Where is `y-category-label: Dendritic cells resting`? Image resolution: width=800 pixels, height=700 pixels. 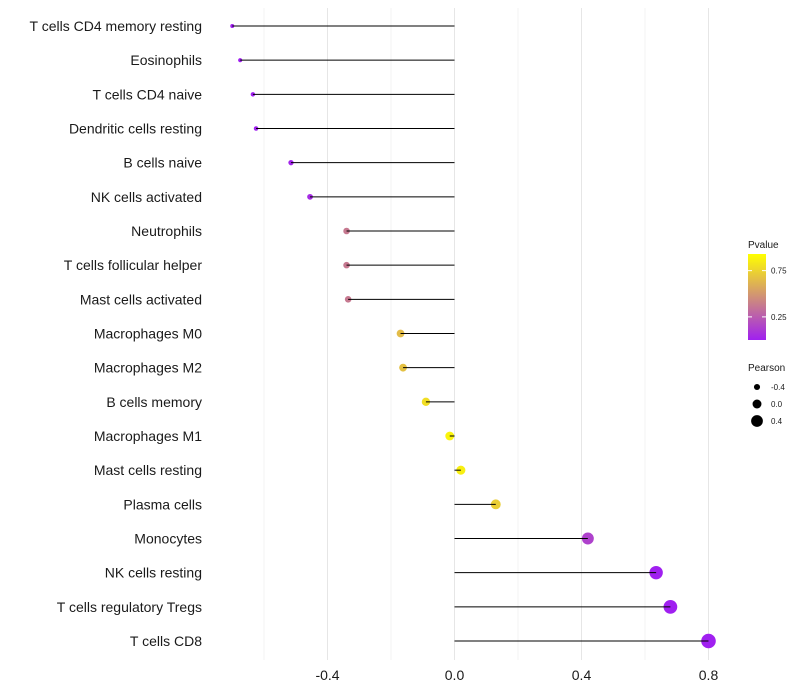
y-category-label: Dendritic cells resting is located at coordinates (135, 129).